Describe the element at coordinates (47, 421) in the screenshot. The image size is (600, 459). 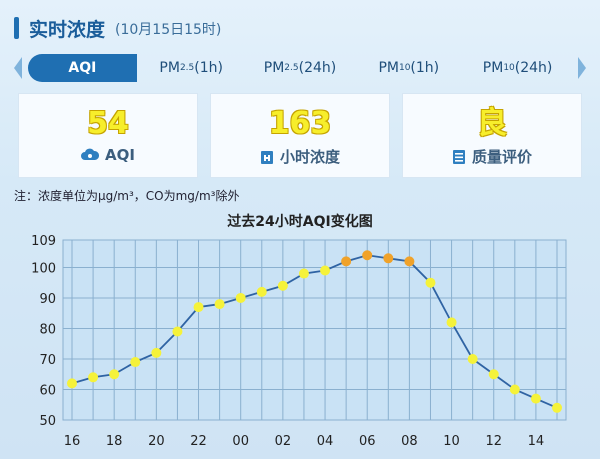
I see `y-tick-label: 50` at that location.